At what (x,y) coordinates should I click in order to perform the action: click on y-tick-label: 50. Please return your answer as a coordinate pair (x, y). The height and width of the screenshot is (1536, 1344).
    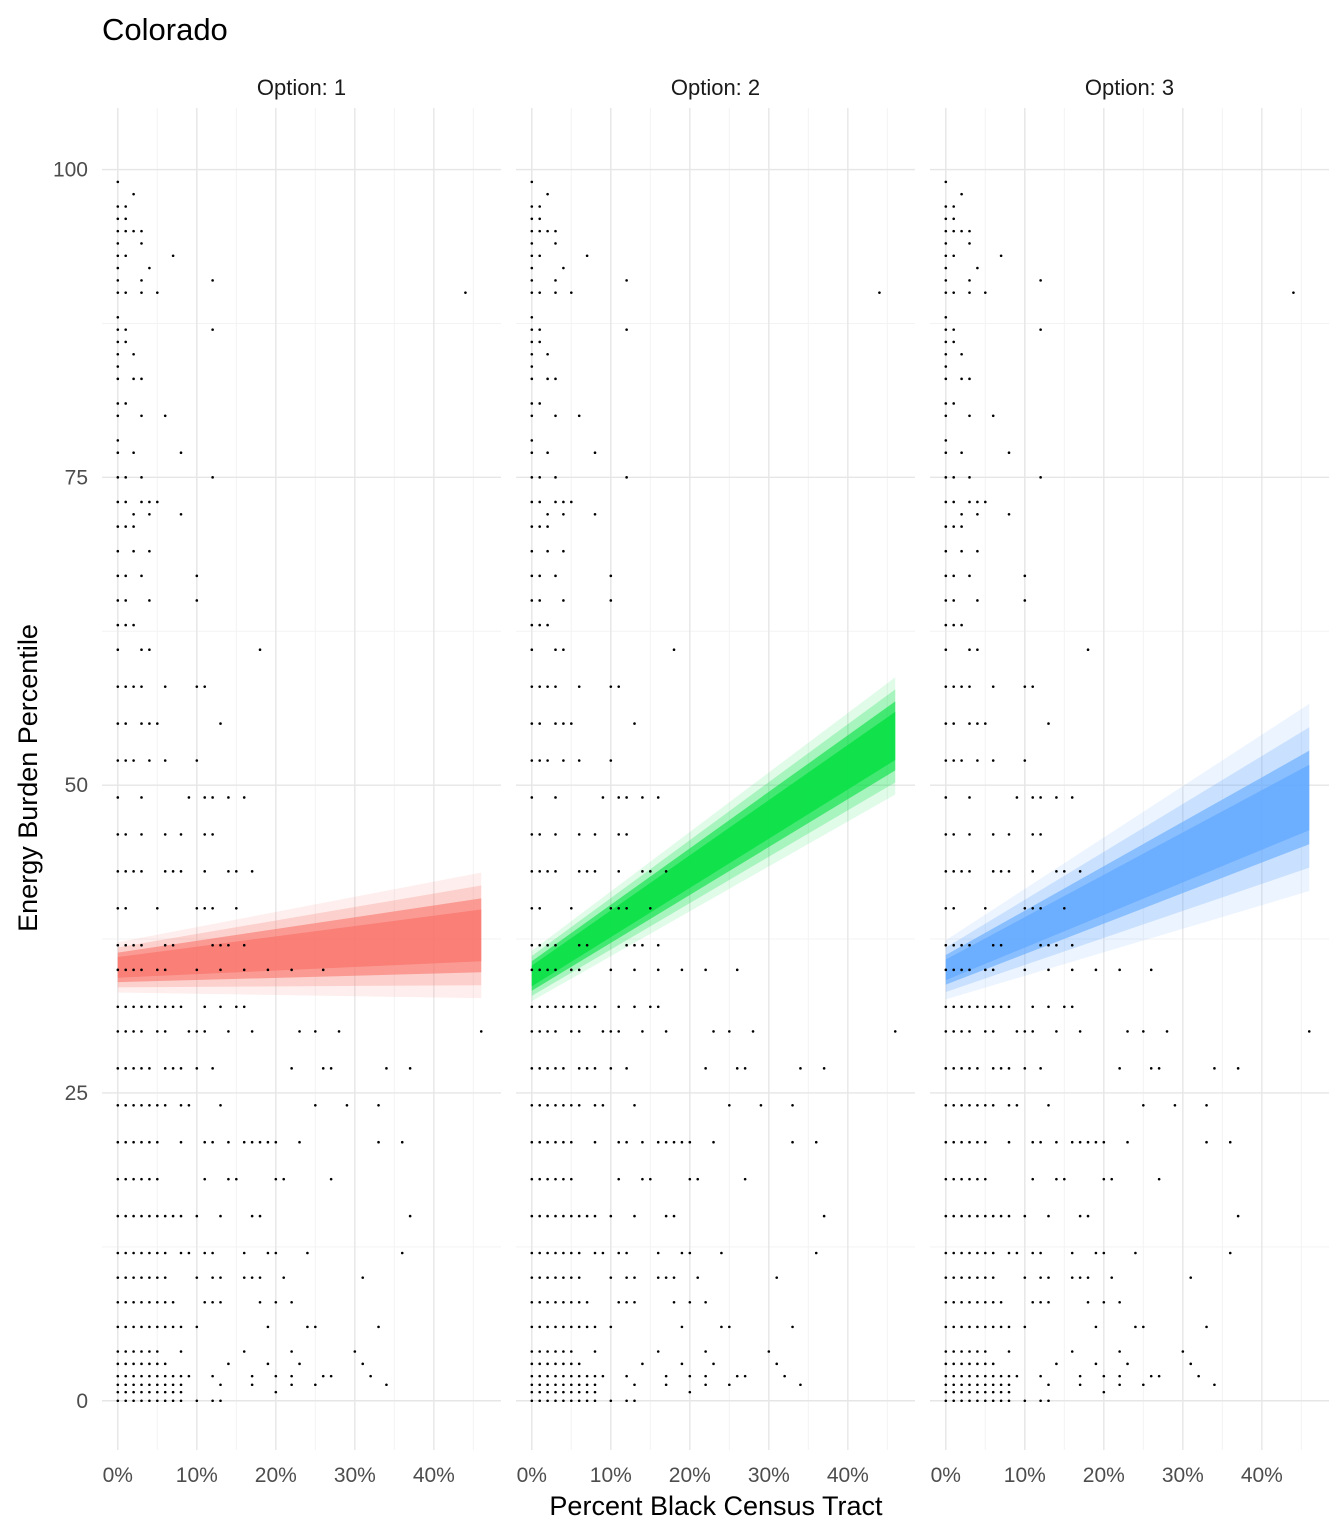
    Looking at the image, I should click on (76, 785).